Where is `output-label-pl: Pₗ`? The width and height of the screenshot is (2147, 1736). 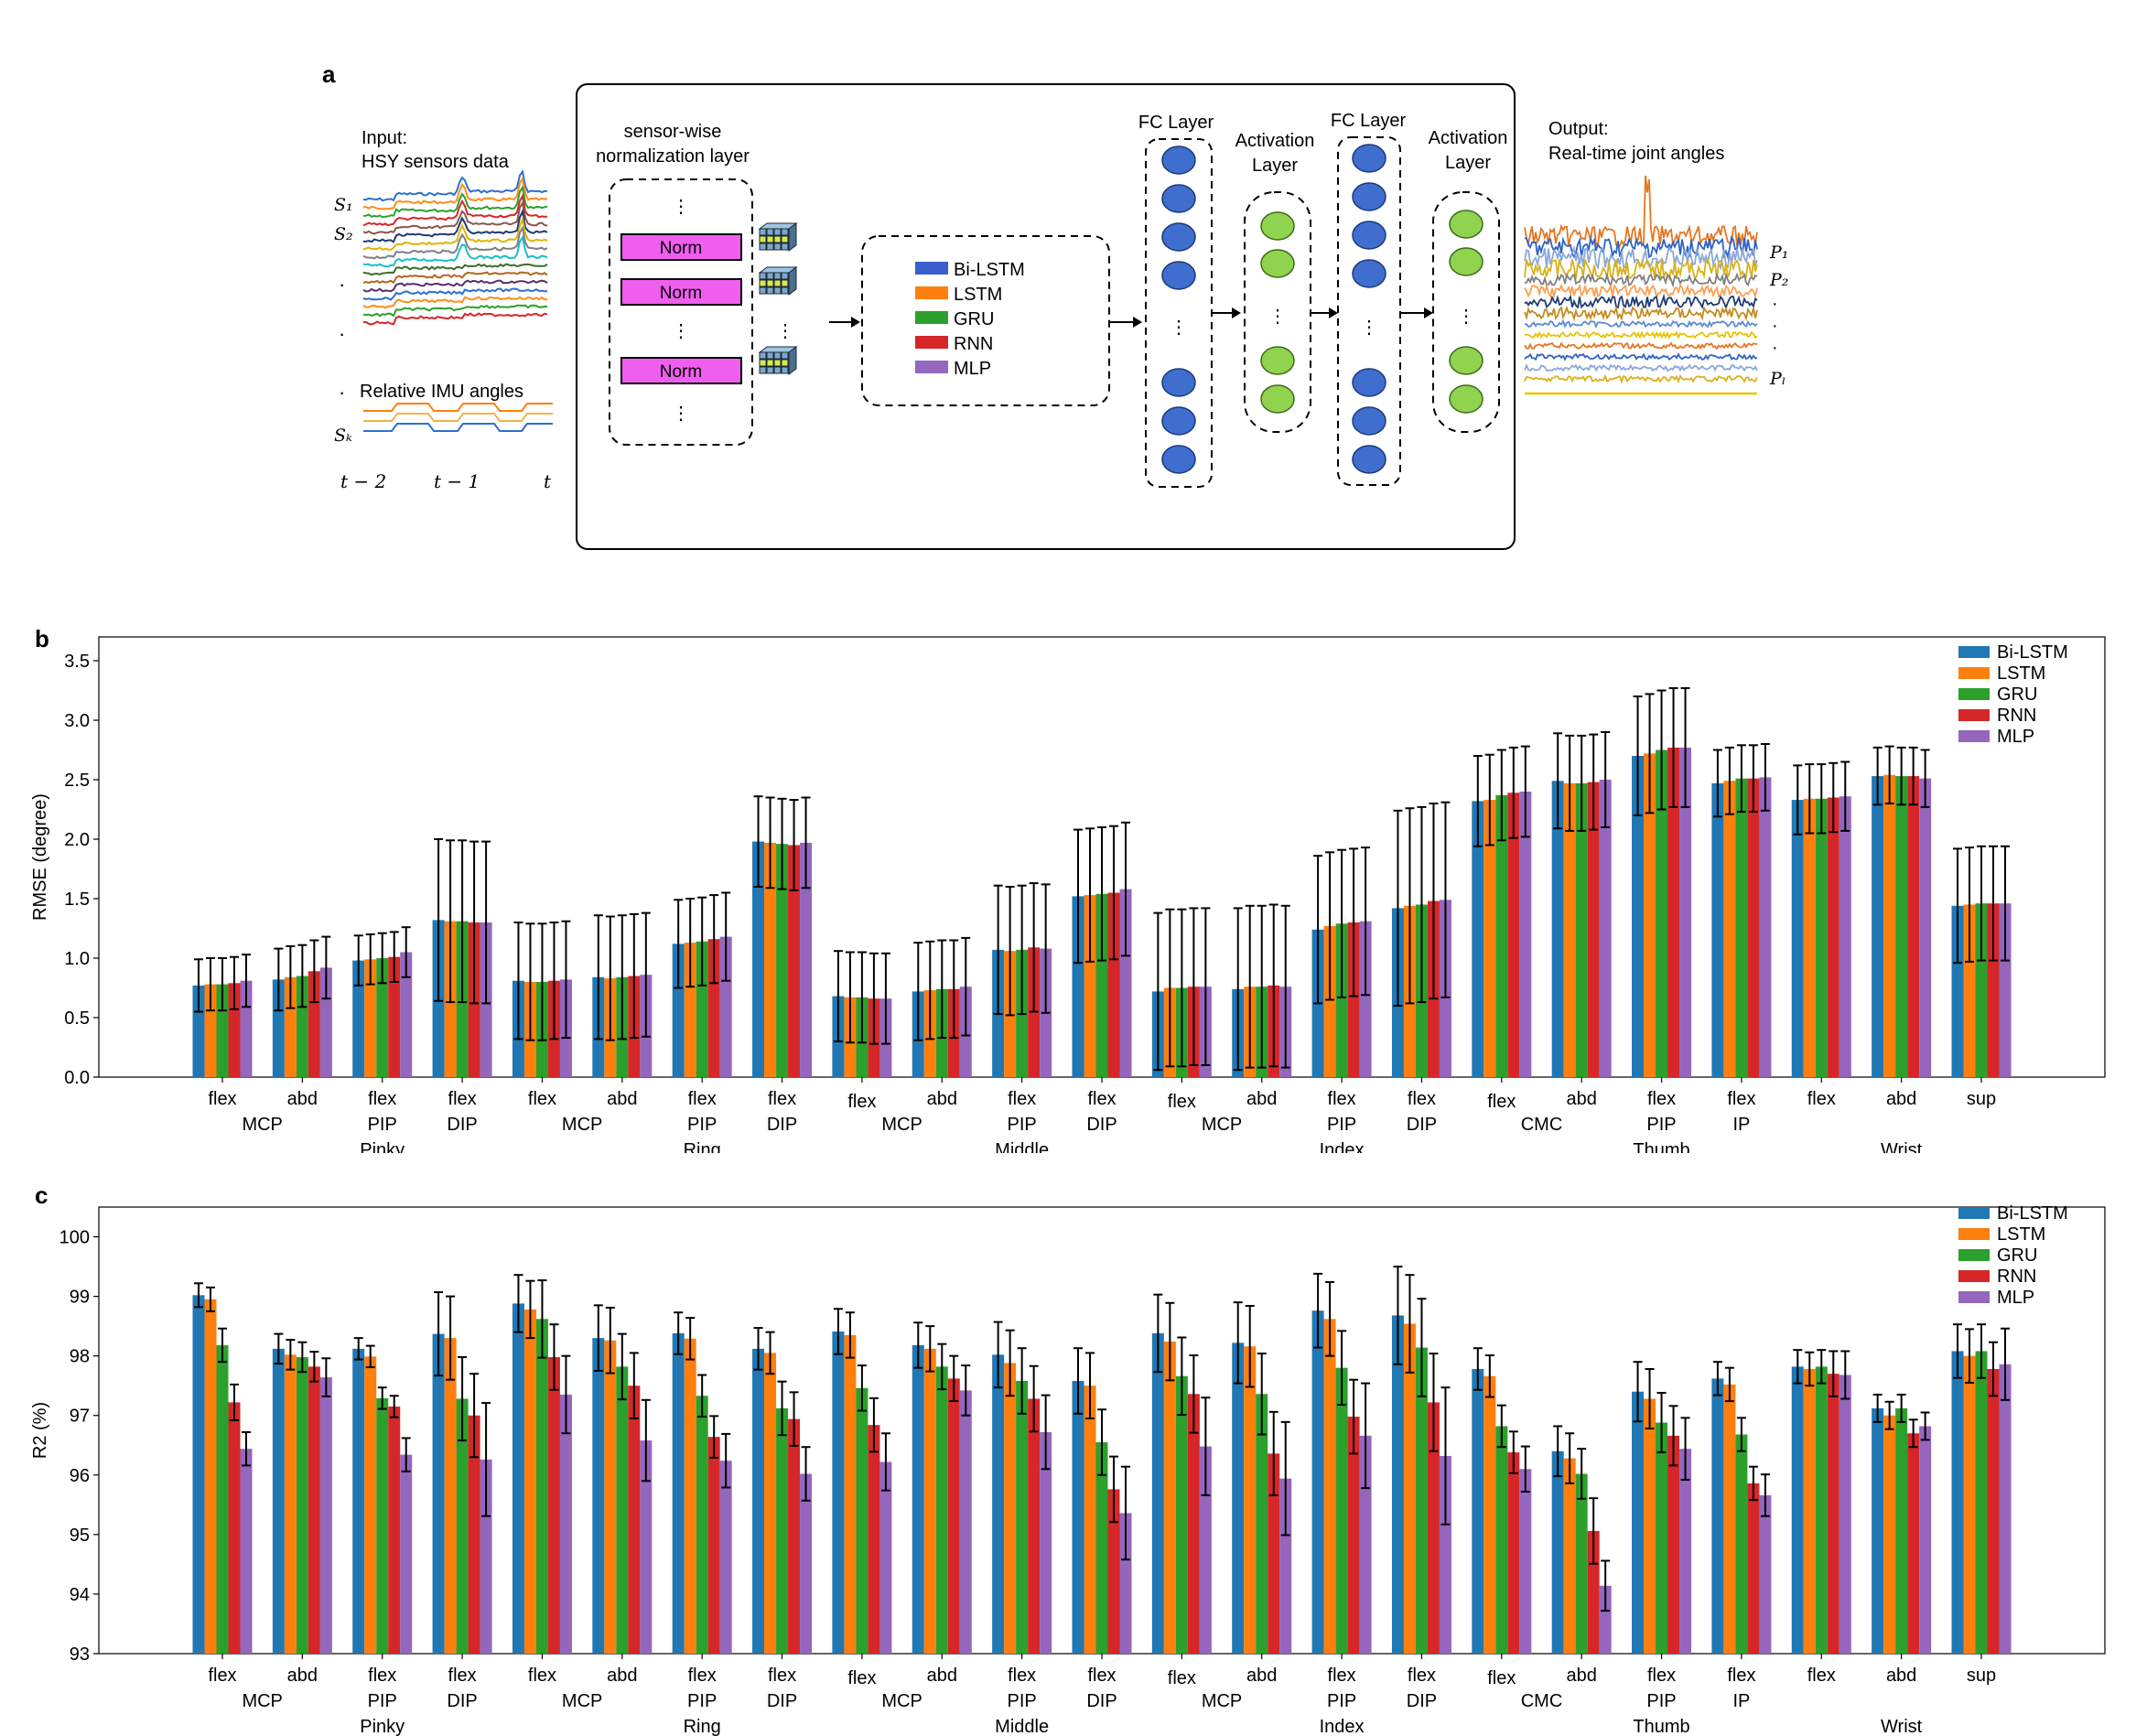
output-label-pl: Pₗ is located at coordinates (1778, 379).